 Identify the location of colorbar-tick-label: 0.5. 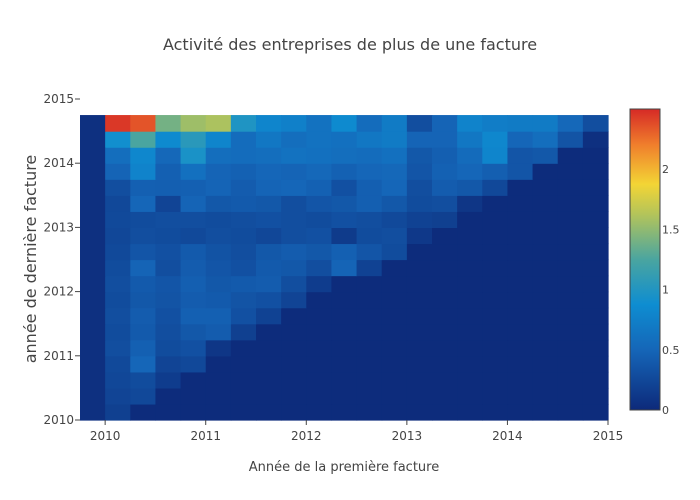
(671, 350).